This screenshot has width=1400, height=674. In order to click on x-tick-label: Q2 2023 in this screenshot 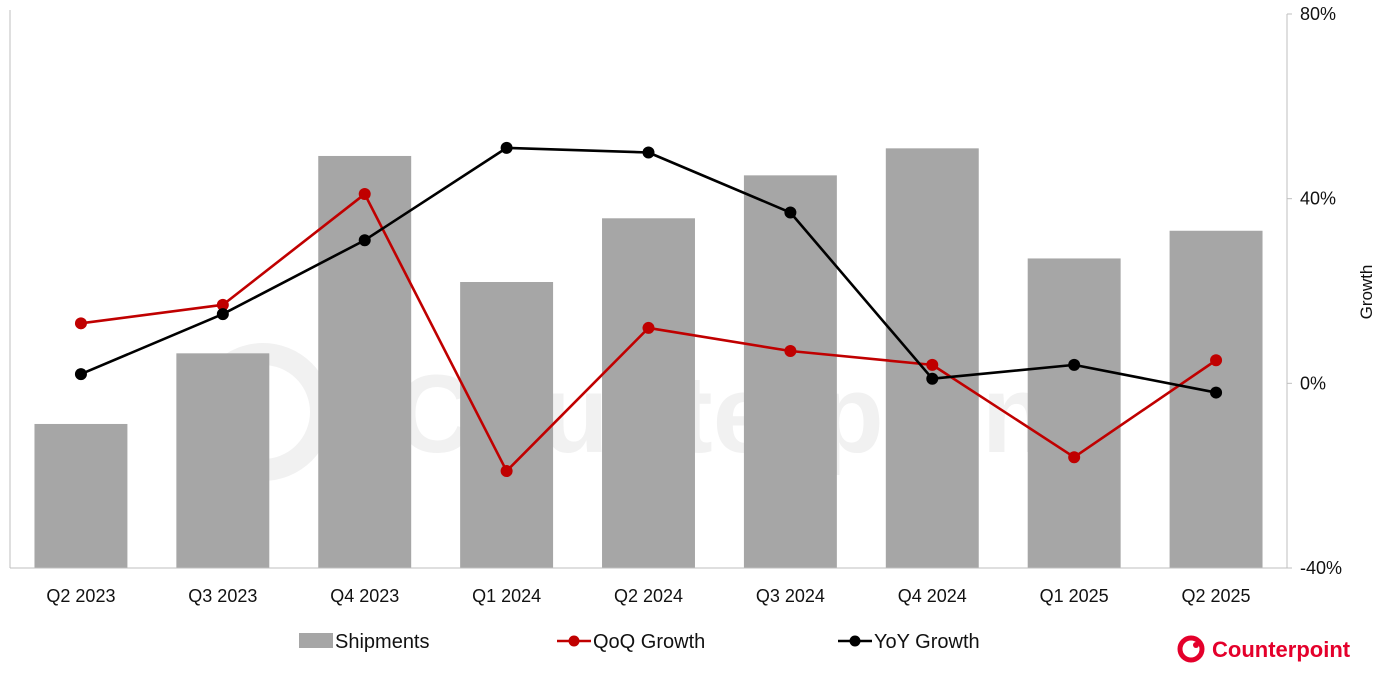, I will do `click(80, 596)`.